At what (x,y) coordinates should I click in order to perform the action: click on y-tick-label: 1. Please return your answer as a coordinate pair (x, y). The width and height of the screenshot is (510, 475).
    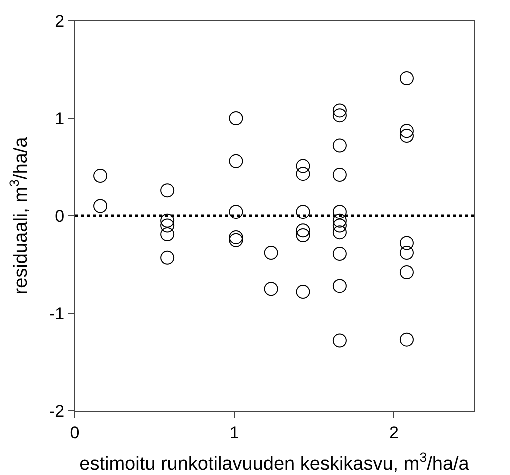
    Looking at the image, I should click on (60, 118).